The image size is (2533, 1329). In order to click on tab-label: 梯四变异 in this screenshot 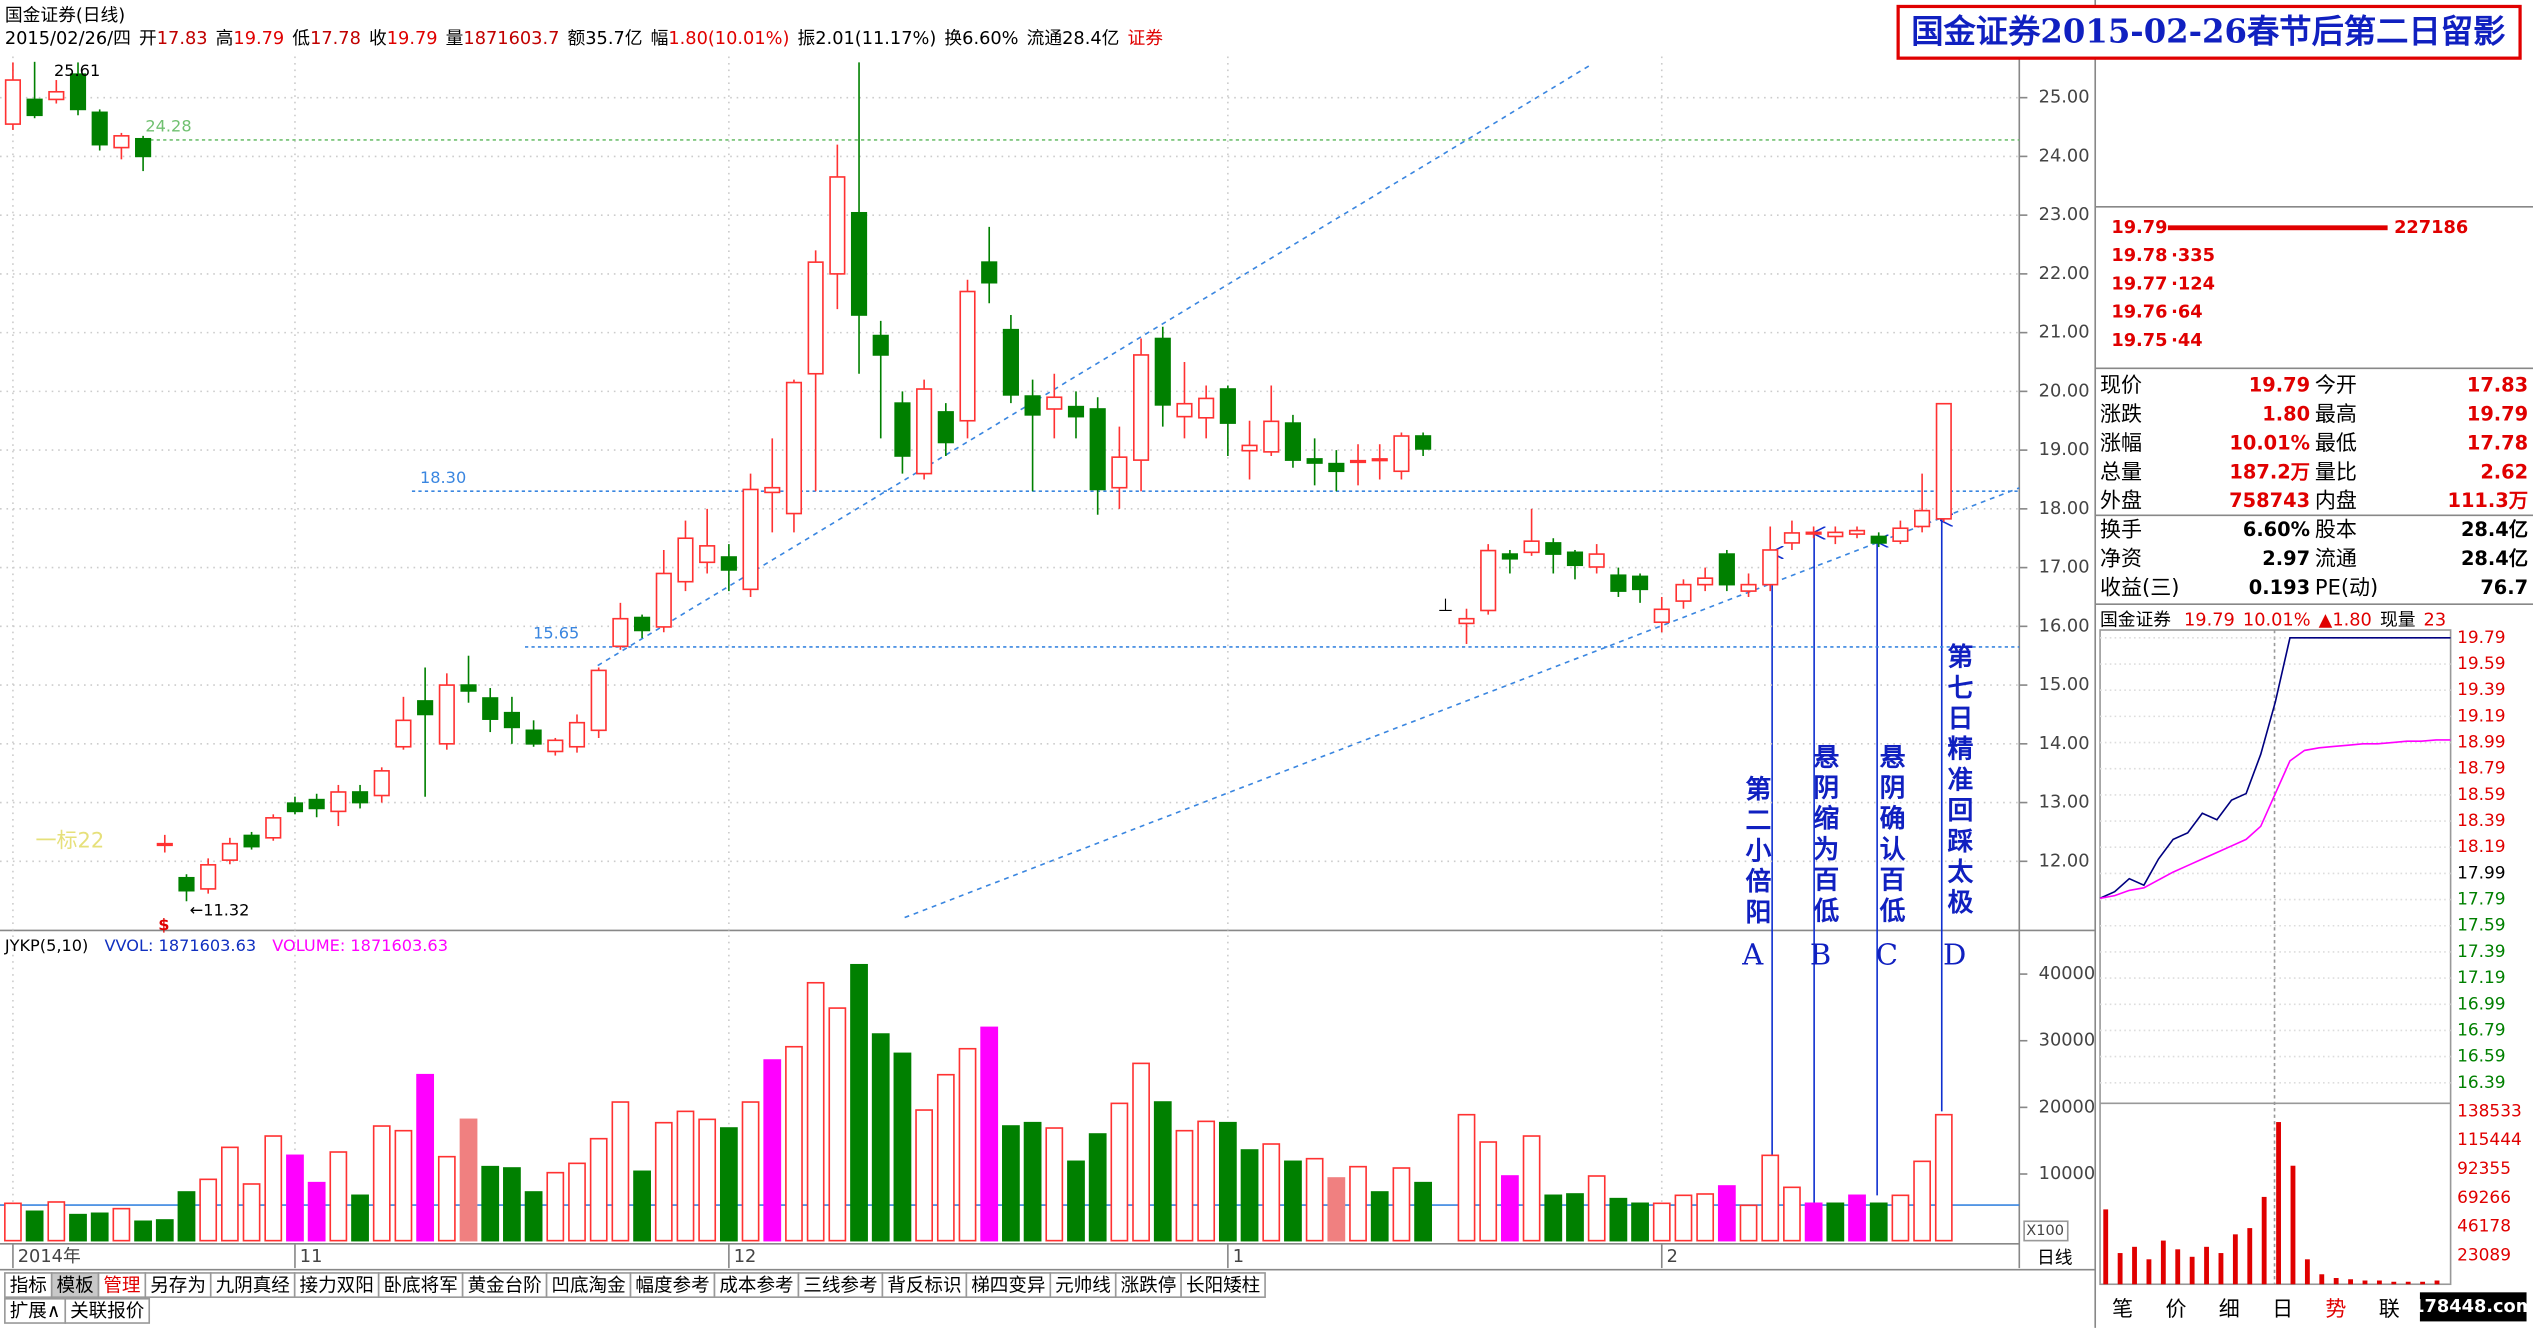, I will do `click(1008, 1285)`.